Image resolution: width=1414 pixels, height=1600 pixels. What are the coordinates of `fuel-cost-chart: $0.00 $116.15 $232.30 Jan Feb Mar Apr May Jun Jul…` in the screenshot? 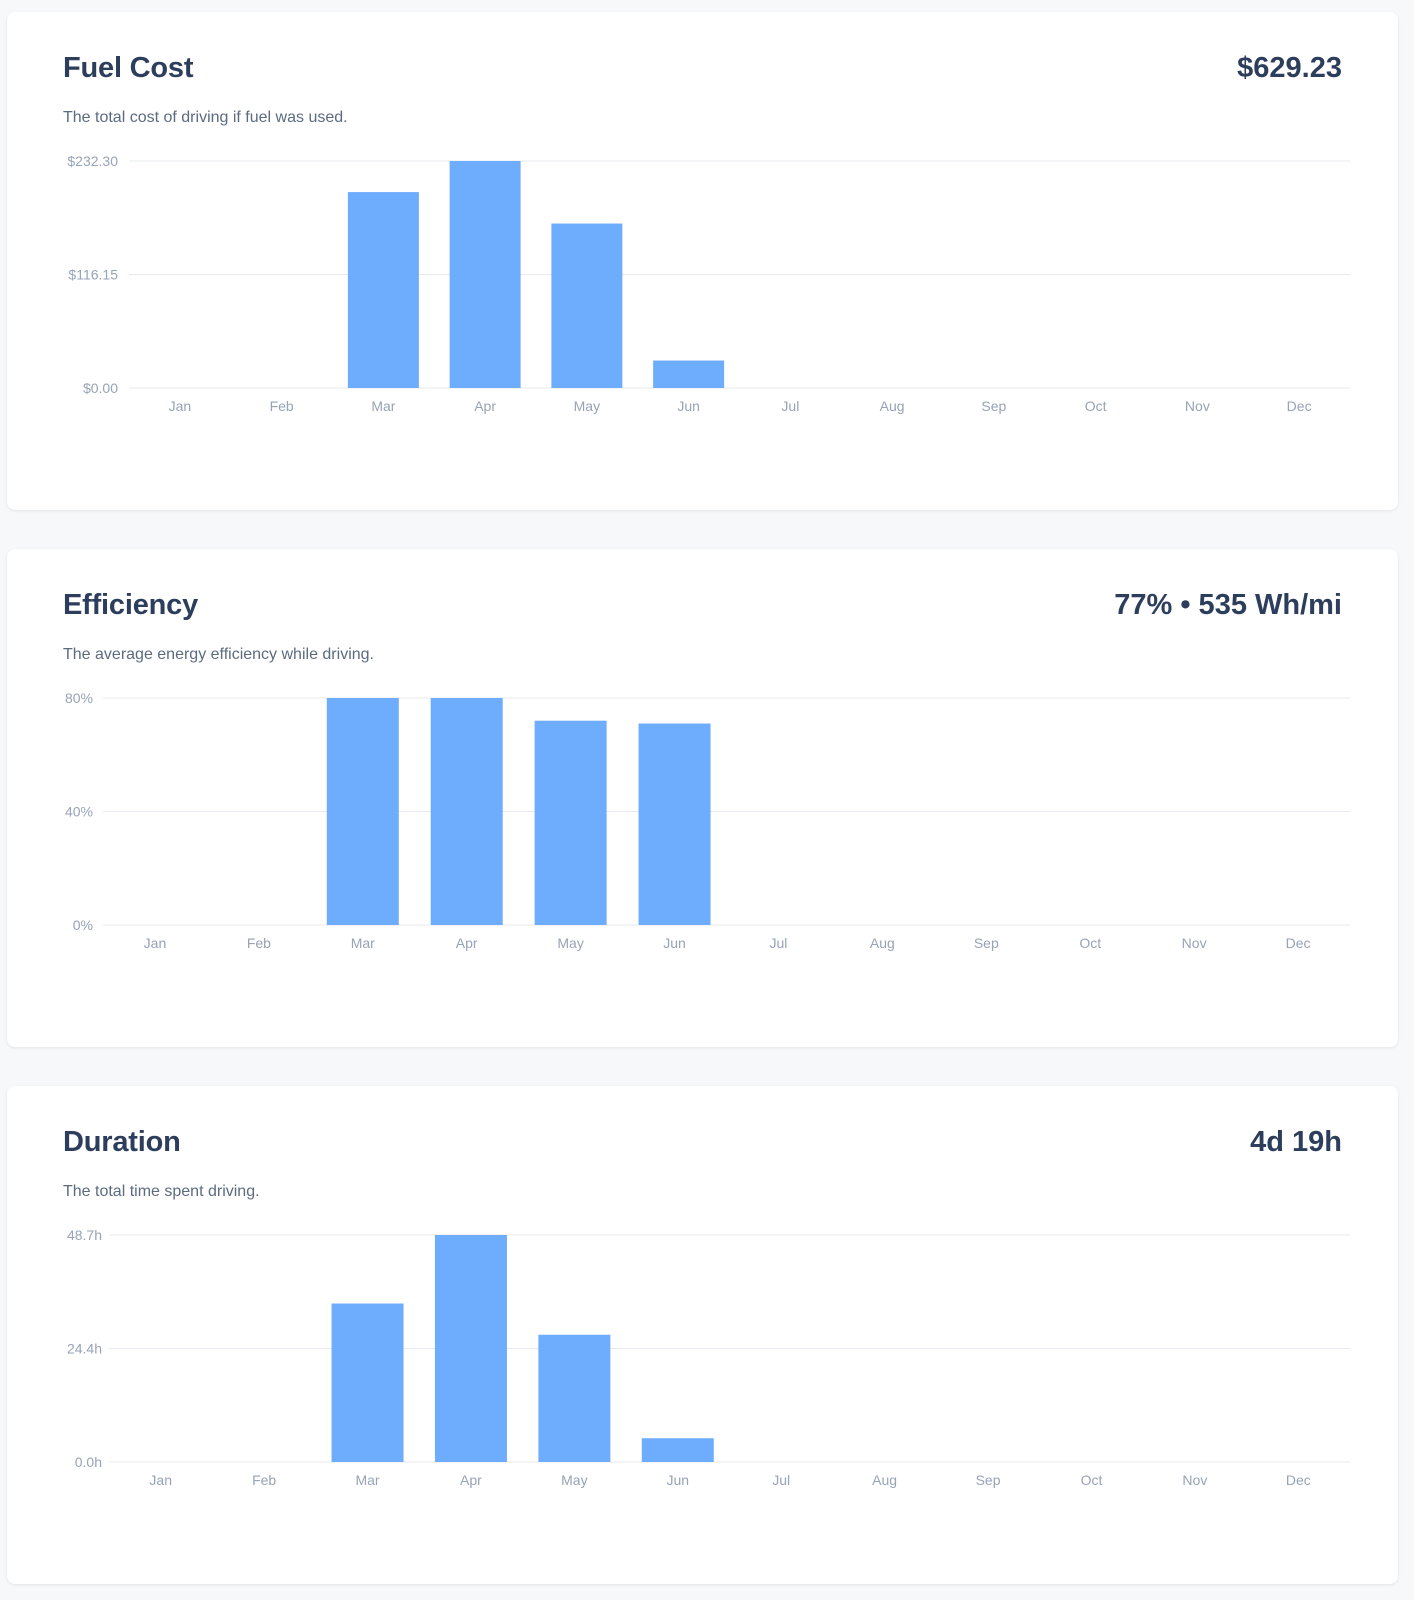 It's located at (708, 283).